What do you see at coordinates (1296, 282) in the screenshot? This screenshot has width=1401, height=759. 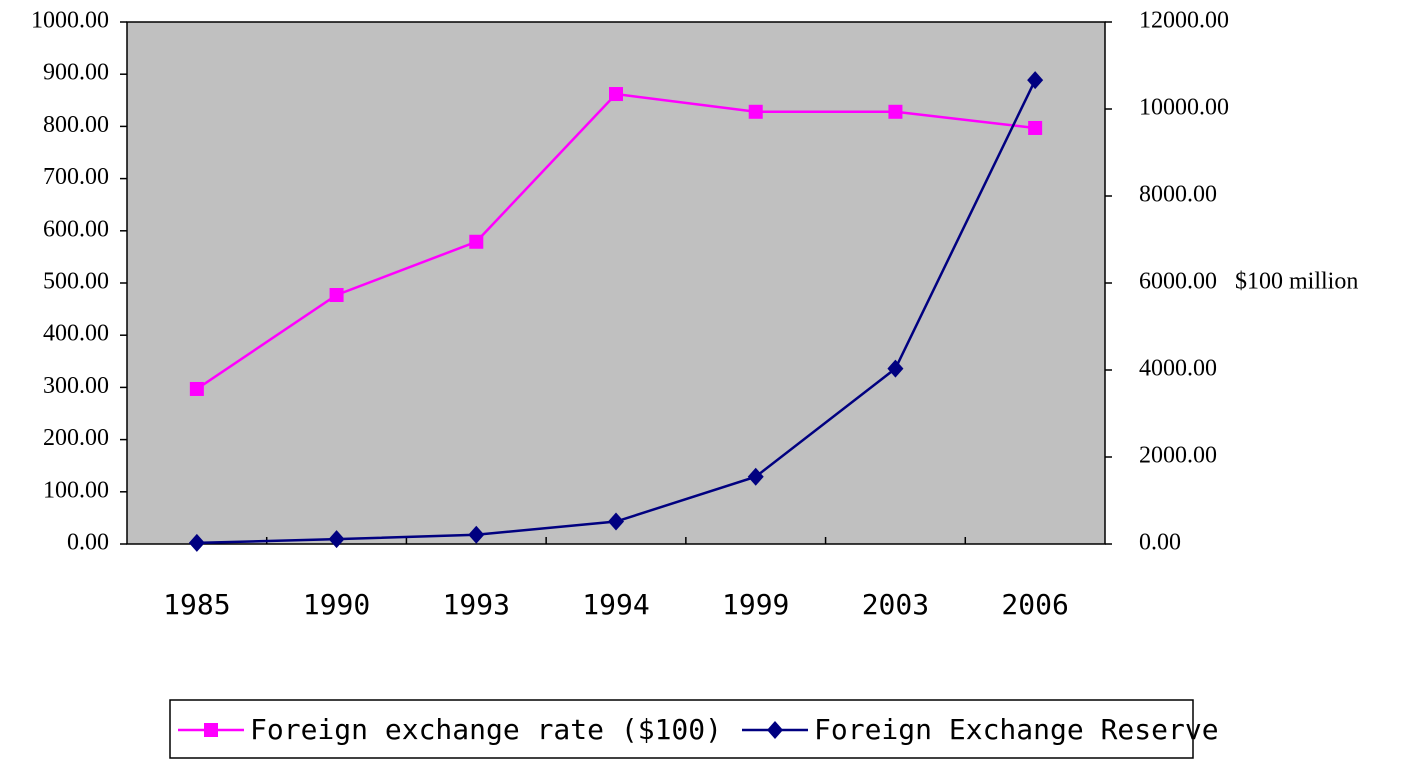 I see `y2-axis-label: $100 million` at bounding box center [1296, 282].